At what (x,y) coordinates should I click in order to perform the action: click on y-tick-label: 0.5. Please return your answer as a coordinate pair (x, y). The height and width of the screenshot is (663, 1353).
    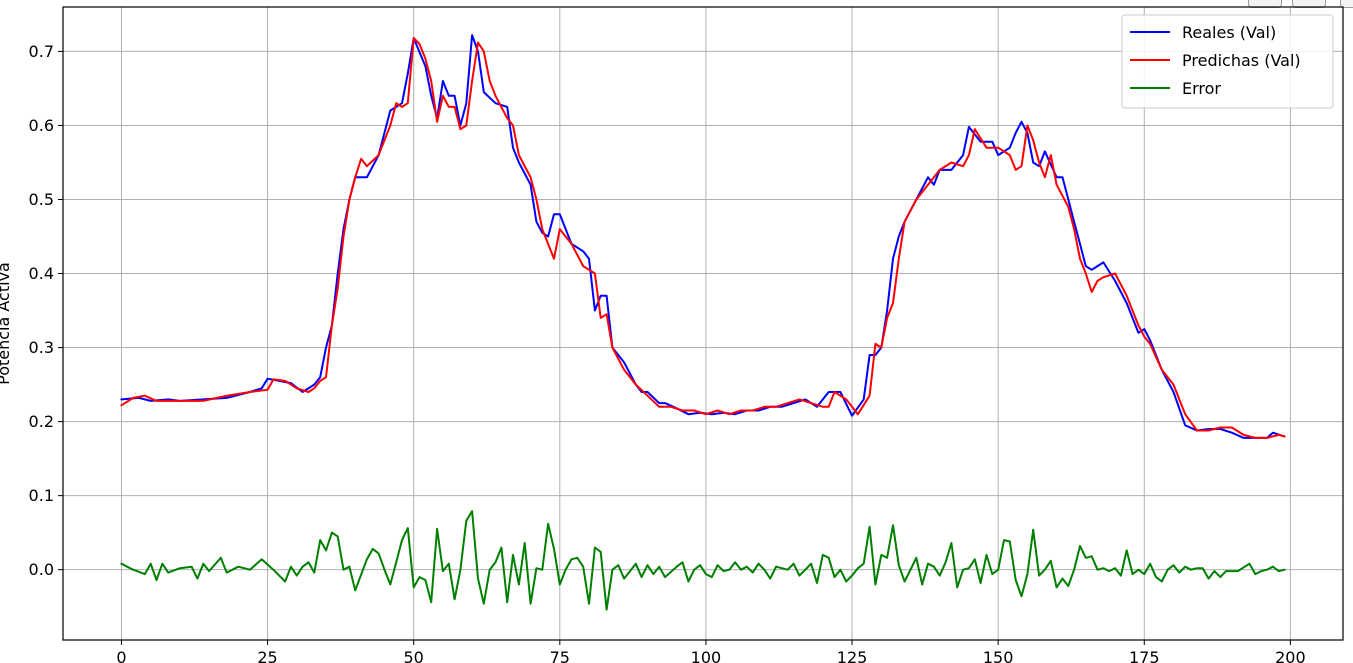
    Looking at the image, I should click on (41, 199).